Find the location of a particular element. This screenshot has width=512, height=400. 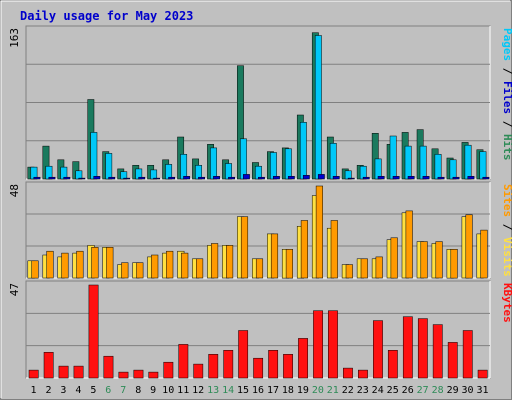

day-label: 27 is located at coordinates (423, 390).